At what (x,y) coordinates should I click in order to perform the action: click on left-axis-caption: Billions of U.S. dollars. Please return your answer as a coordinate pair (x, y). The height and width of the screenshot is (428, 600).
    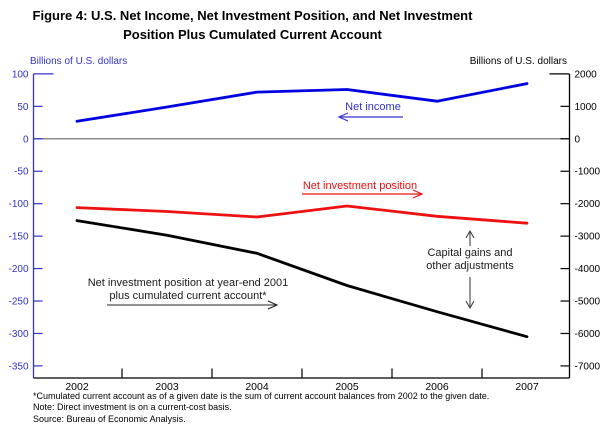
    Looking at the image, I should click on (79, 61).